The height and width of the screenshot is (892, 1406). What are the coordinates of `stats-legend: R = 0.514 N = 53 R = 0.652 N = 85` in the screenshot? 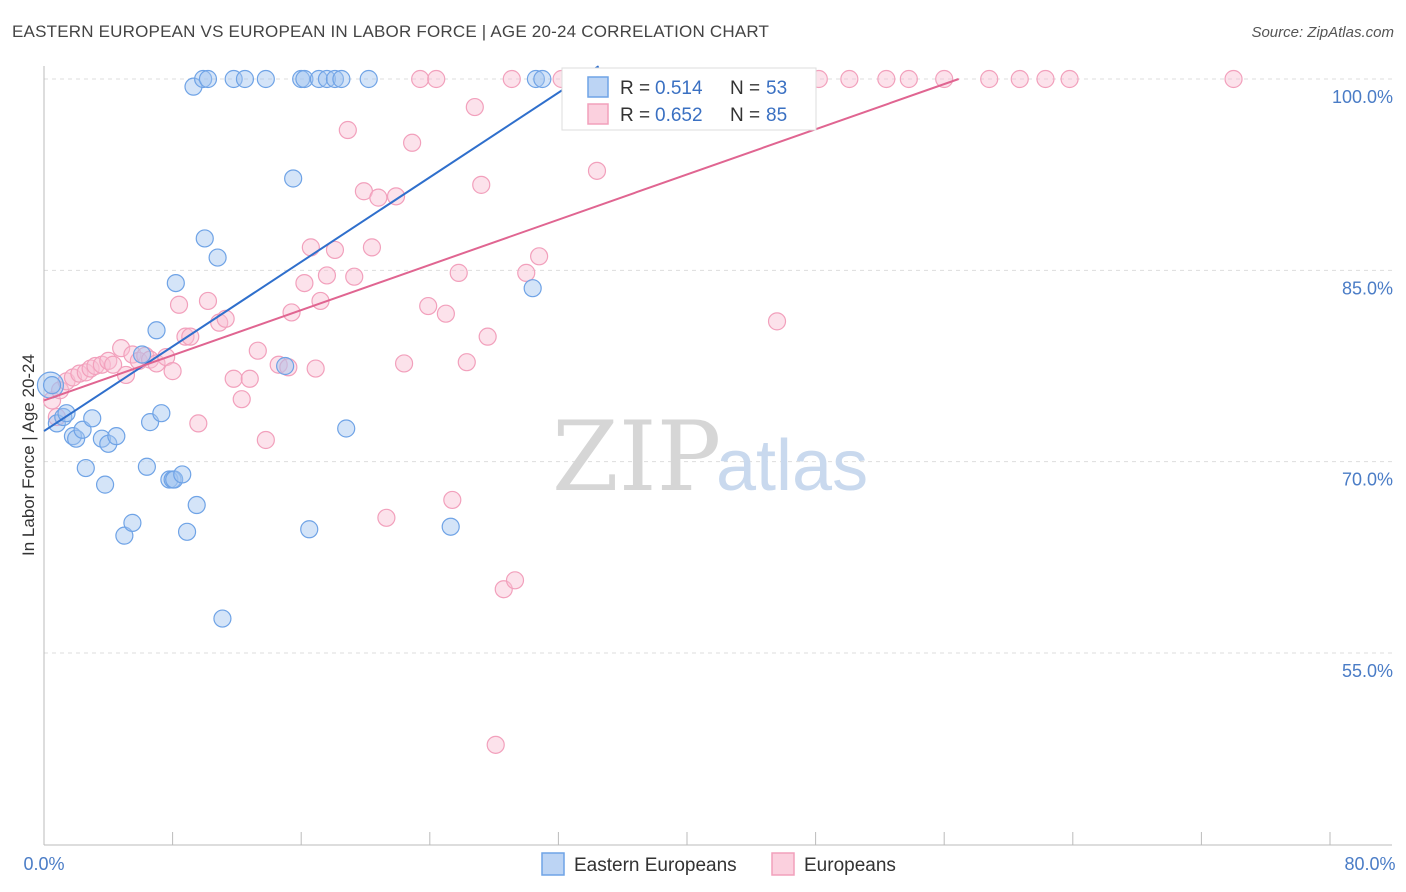 It's located at (689, 99).